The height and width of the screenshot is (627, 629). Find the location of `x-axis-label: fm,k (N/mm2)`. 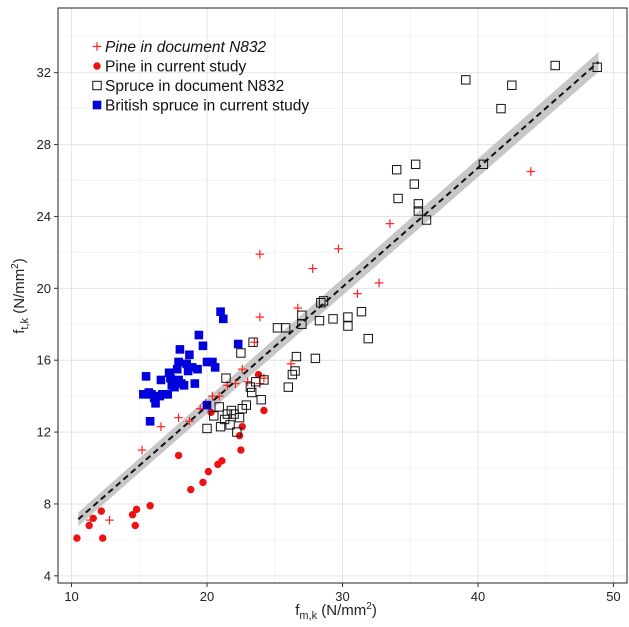

x-axis-label: fm,k (N/mm2) is located at coordinates (336, 611).